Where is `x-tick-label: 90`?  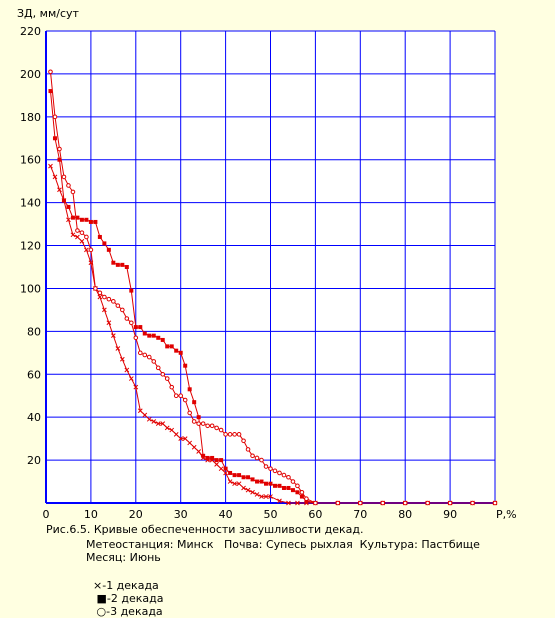 x-tick-label: 90 is located at coordinates (450, 514).